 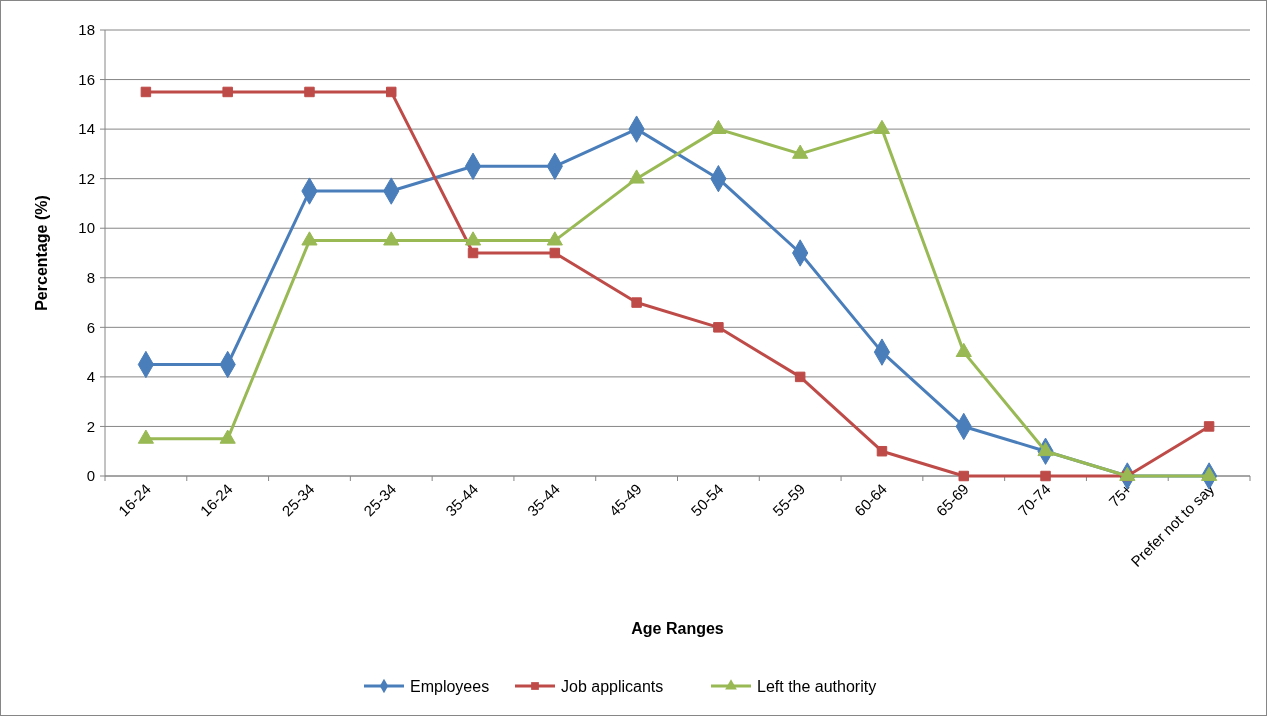 What do you see at coordinates (1120, 495) in the screenshot?
I see `x-tick-label: 75+` at bounding box center [1120, 495].